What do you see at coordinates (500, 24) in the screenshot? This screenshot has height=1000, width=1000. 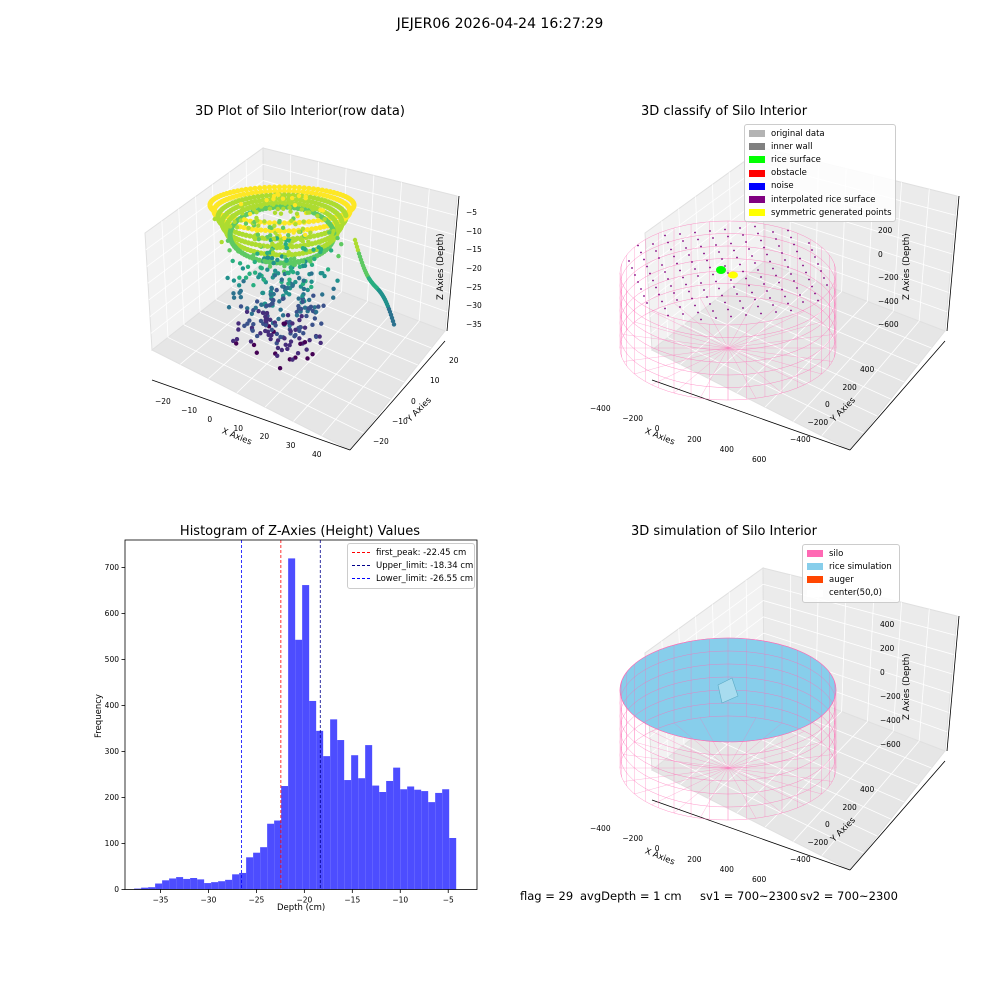 I see `figure-title: JEJER06 2026-04-24 16:27:29` at bounding box center [500, 24].